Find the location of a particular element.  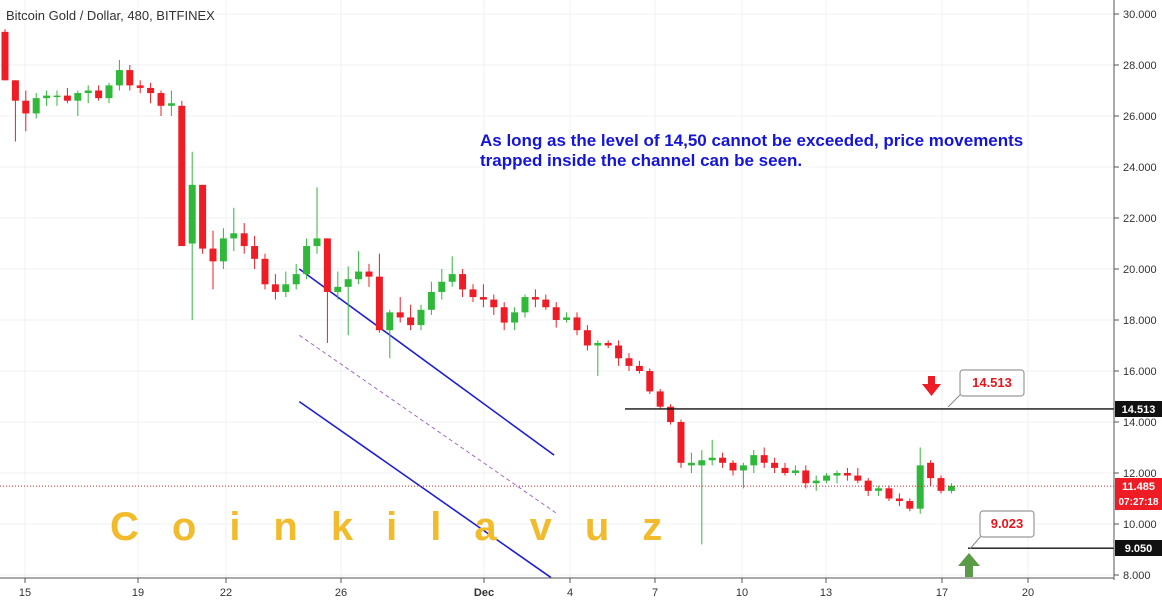

callout-lower-label: 9.023 is located at coordinates (1007, 523).